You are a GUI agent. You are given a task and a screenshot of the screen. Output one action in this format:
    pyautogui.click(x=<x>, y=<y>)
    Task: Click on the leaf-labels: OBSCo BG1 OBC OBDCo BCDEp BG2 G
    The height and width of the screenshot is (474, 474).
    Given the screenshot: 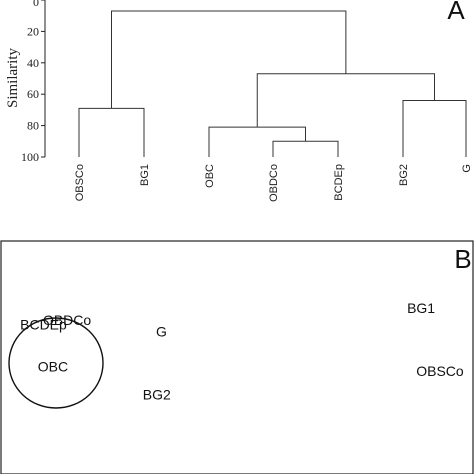 What is the action you would take?
    pyautogui.click(x=273, y=183)
    